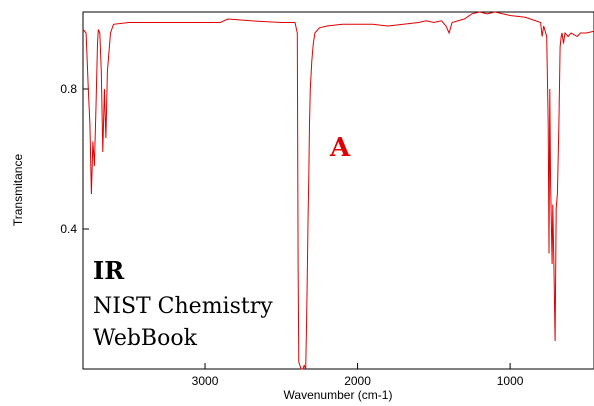  Describe the element at coordinates (145, 338) in the screenshot. I see `source-label-line2: WebBook` at that location.